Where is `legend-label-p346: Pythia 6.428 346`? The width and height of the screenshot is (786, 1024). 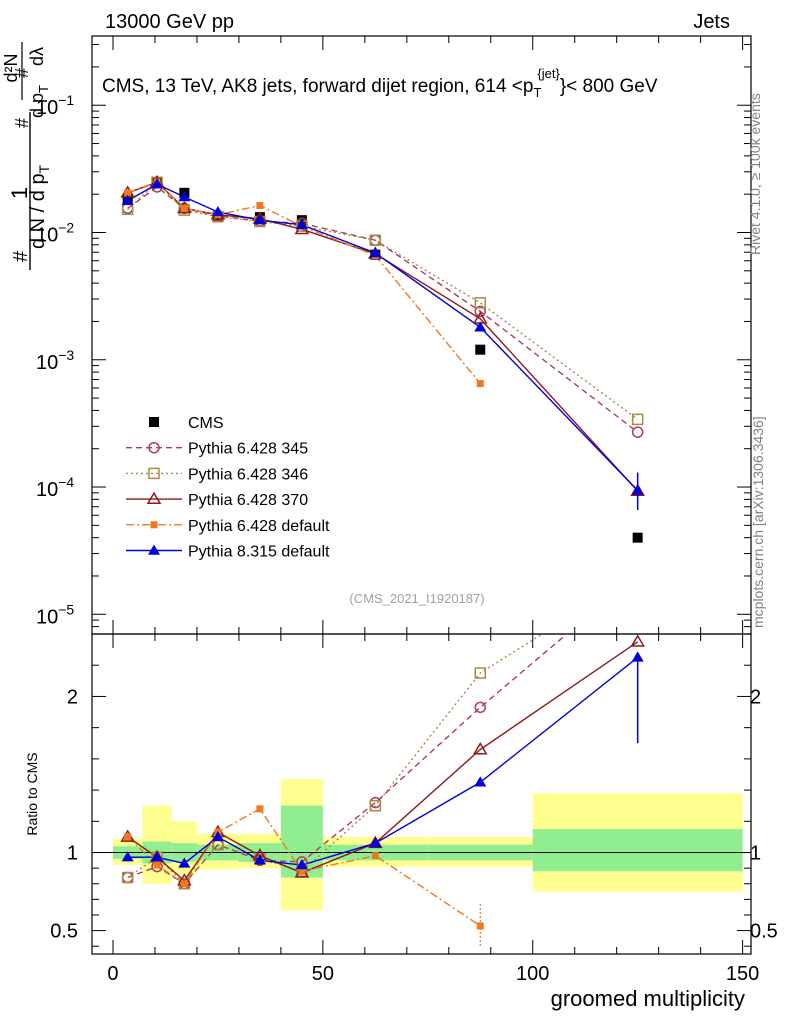
legend-label-p346: Pythia 6.428 346 is located at coordinates (248, 474).